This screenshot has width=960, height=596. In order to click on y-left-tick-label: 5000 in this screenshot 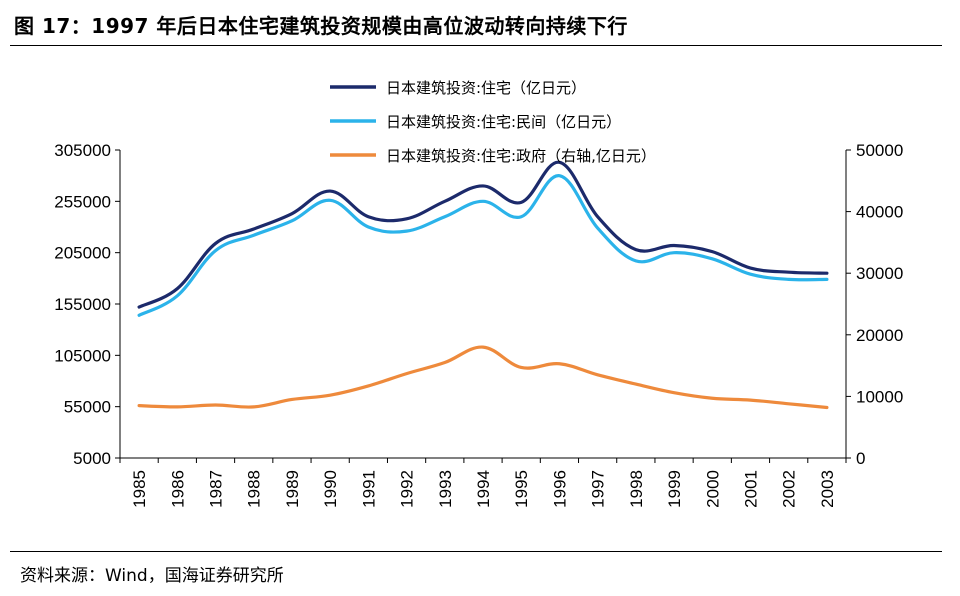, I will do `click(92, 458)`.